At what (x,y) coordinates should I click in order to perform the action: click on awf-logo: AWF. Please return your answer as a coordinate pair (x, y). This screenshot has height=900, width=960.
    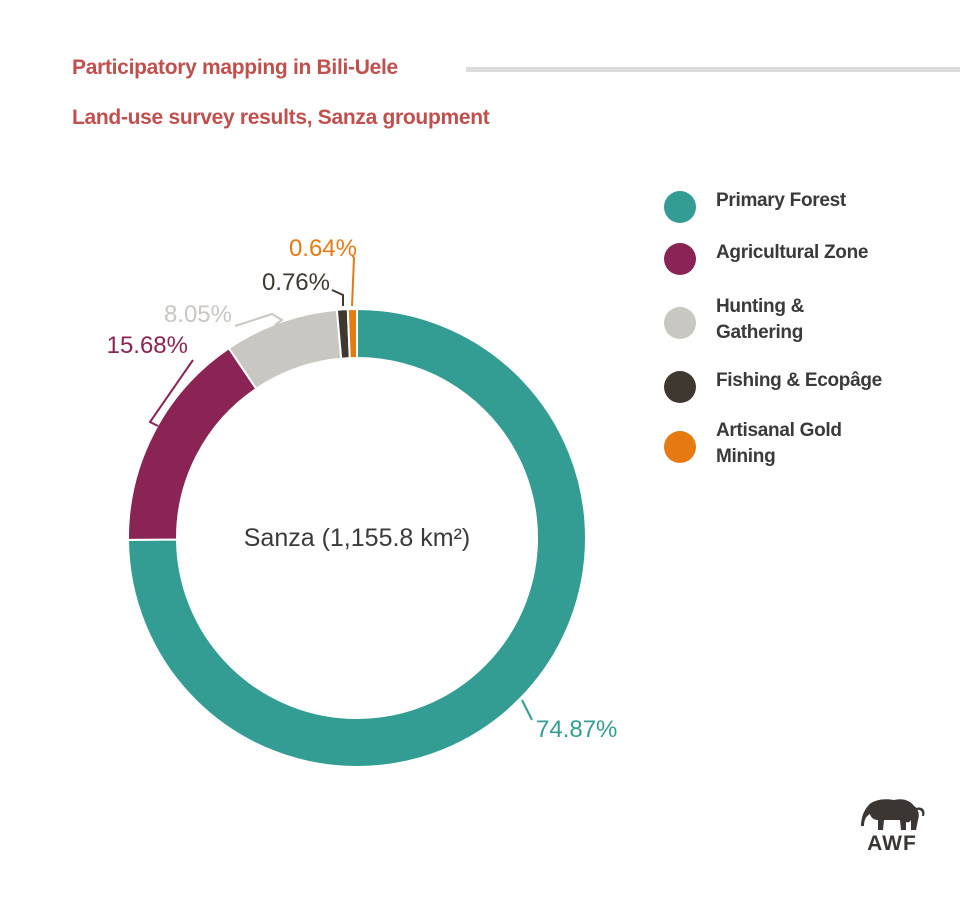
    Looking at the image, I should click on (892, 828).